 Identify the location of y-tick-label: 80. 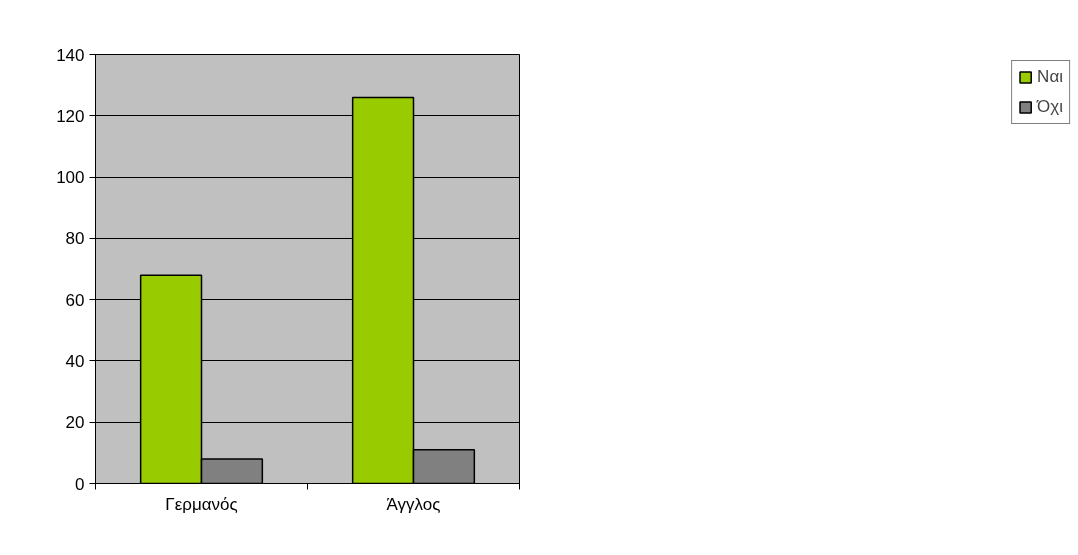
(75, 239).